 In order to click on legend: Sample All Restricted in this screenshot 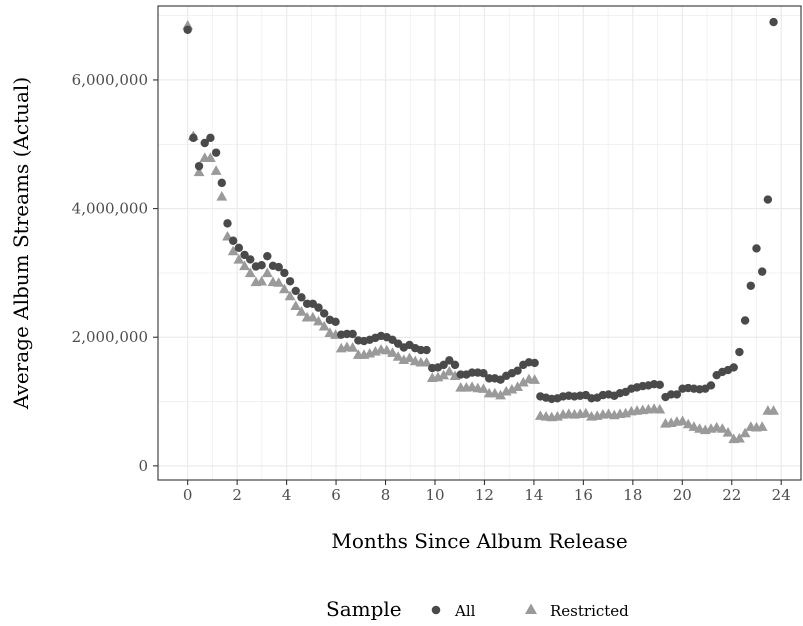, I will do `click(477, 609)`.